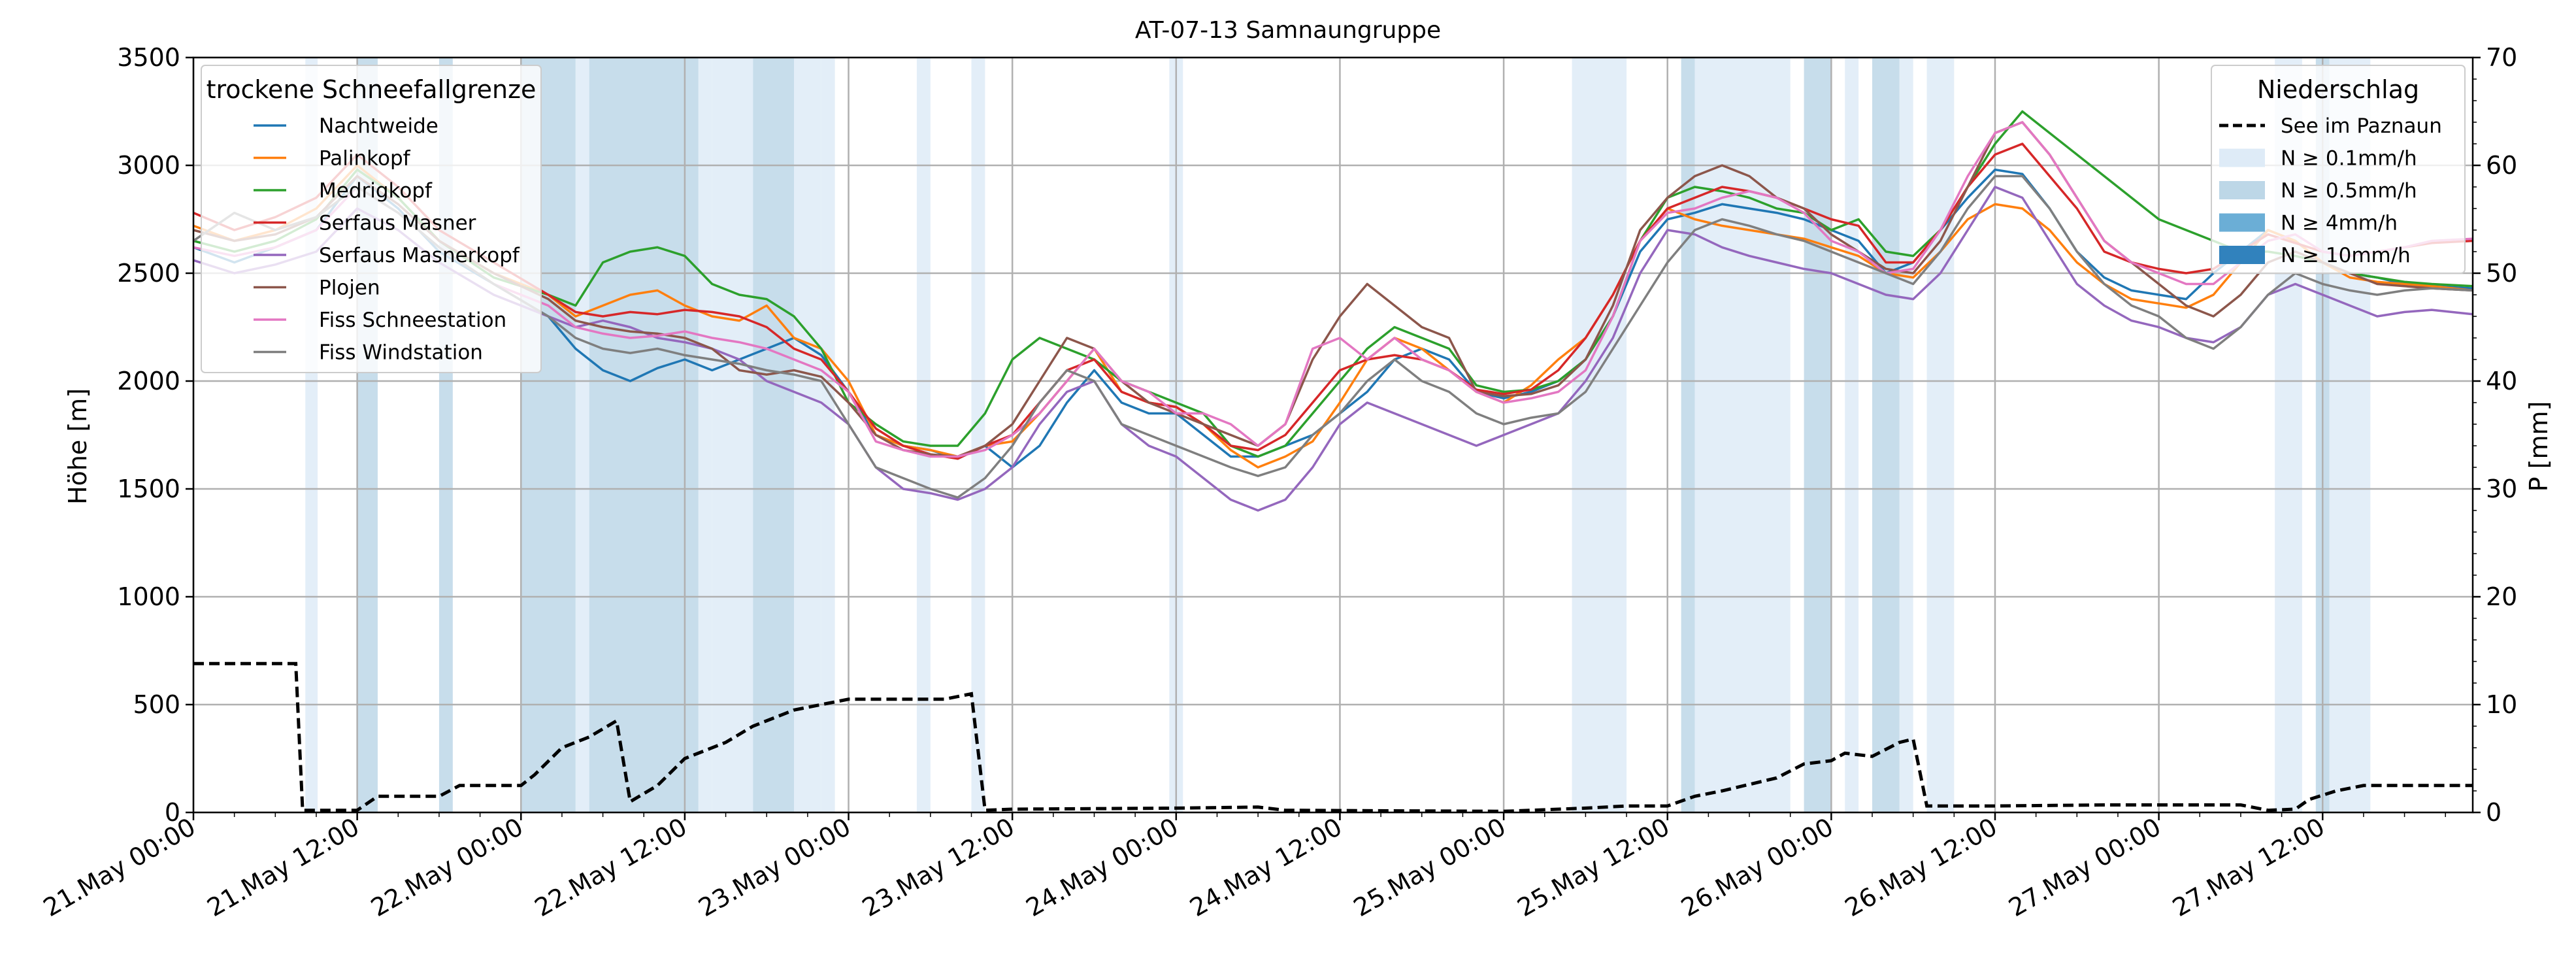 Image resolution: width=2576 pixels, height=968 pixels. I want to click on y-tick-label: 0, so click(172, 812).